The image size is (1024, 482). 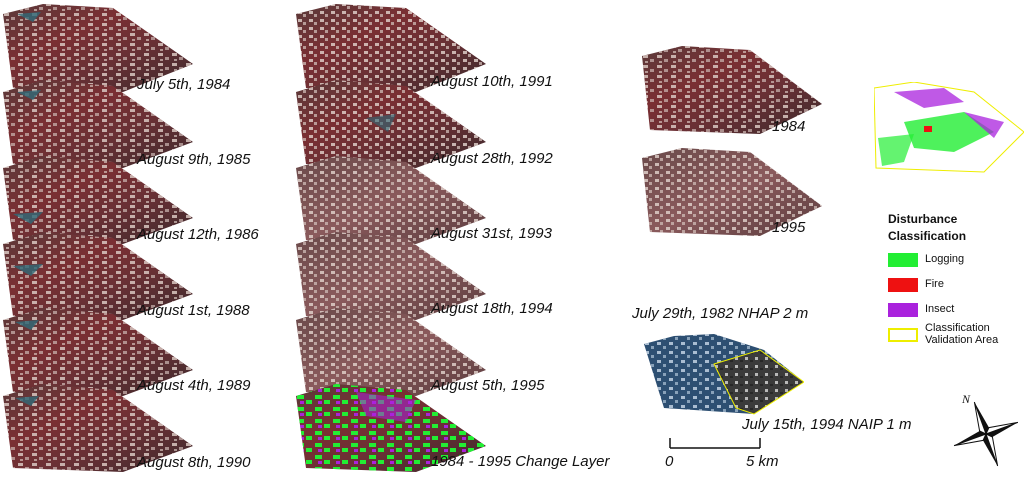 What do you see at coordinates (903, 335) in the screenshot?
I see `validation-area-swatch` at bounding box center [903, 335].